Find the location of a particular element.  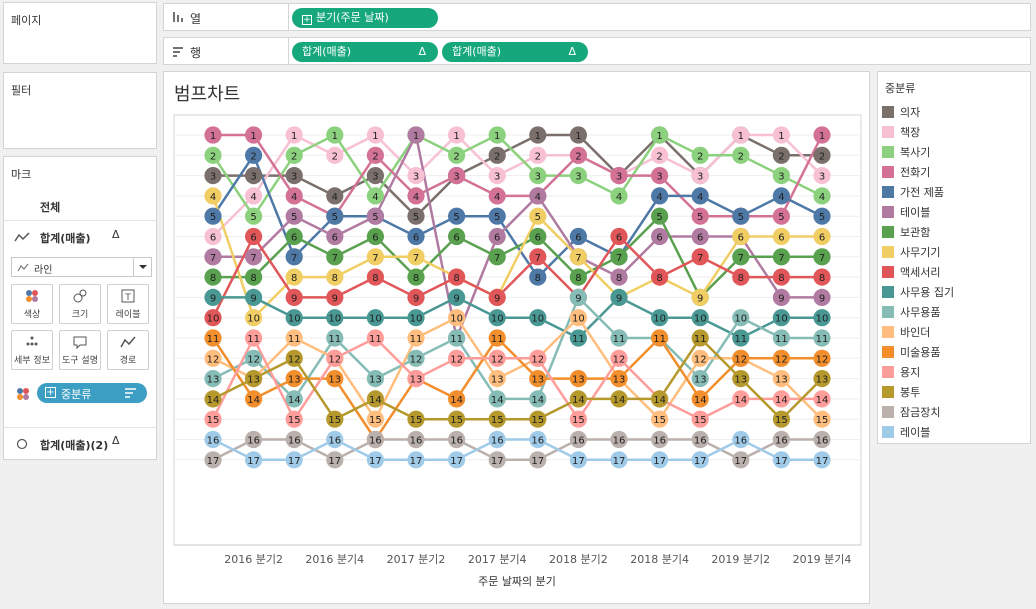

rows-pill-sales-2: 합계(매출) Δ is located at coordinates (515, 52).